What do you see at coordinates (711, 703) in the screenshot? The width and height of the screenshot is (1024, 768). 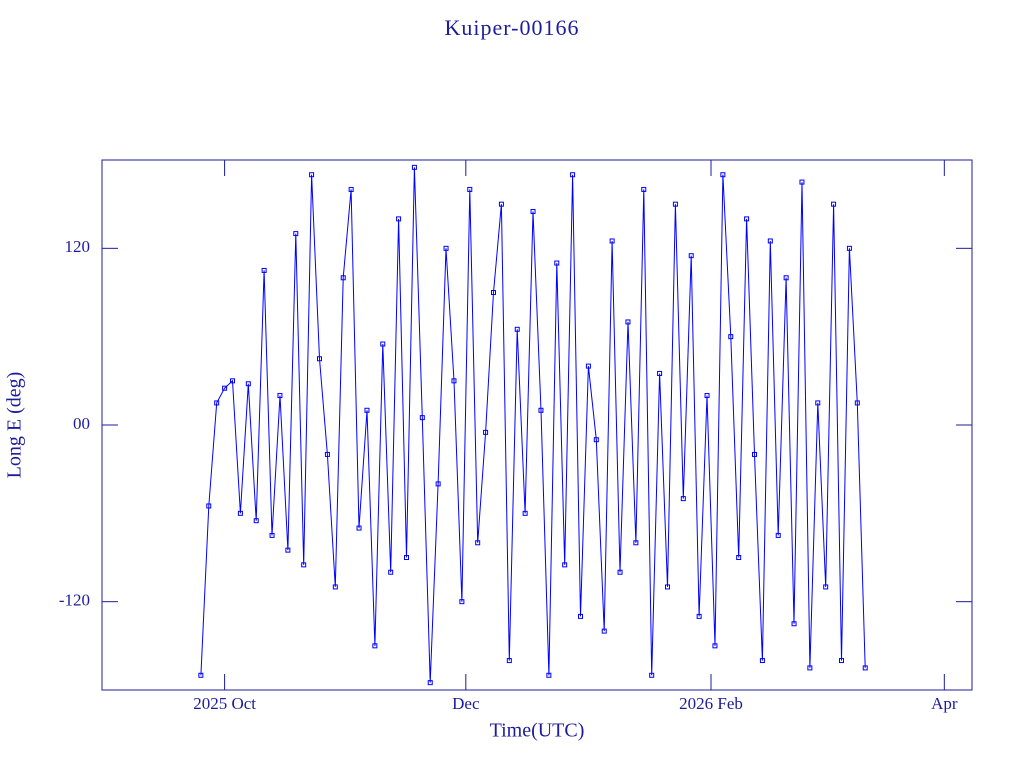 I see `x-tick-label: 2026 Feb` at bounding box center [711, 703].